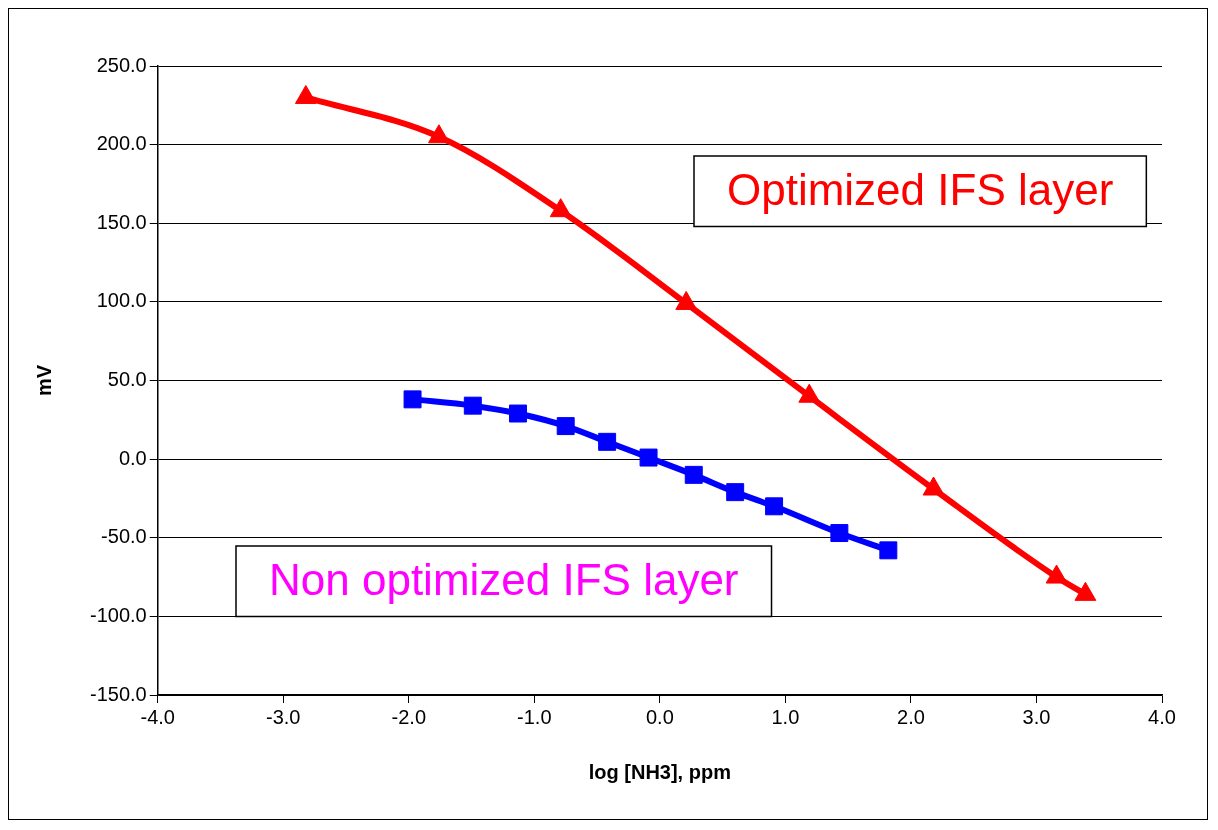 The image size is (1218, 830). Describe the element at coordinates (132, 457) in the screenshot. I see `y-tick-label: 0.0` at that location.